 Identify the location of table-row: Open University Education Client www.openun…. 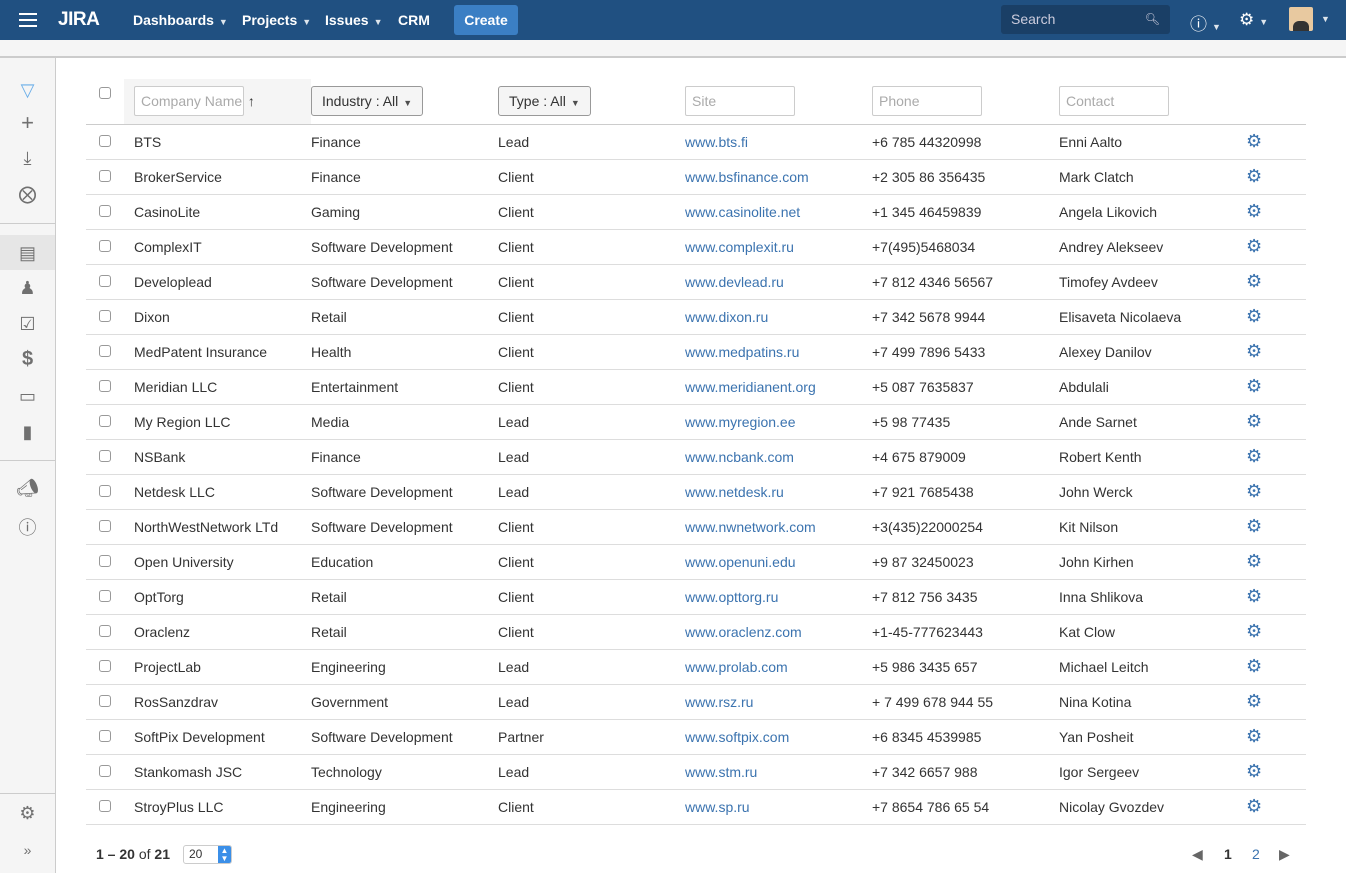
(696, 562).